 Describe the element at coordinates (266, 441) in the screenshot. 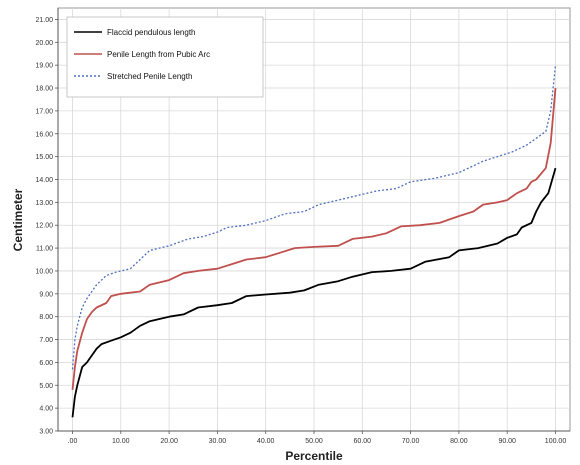

I see `x-tick-label: 40.00` at that location.